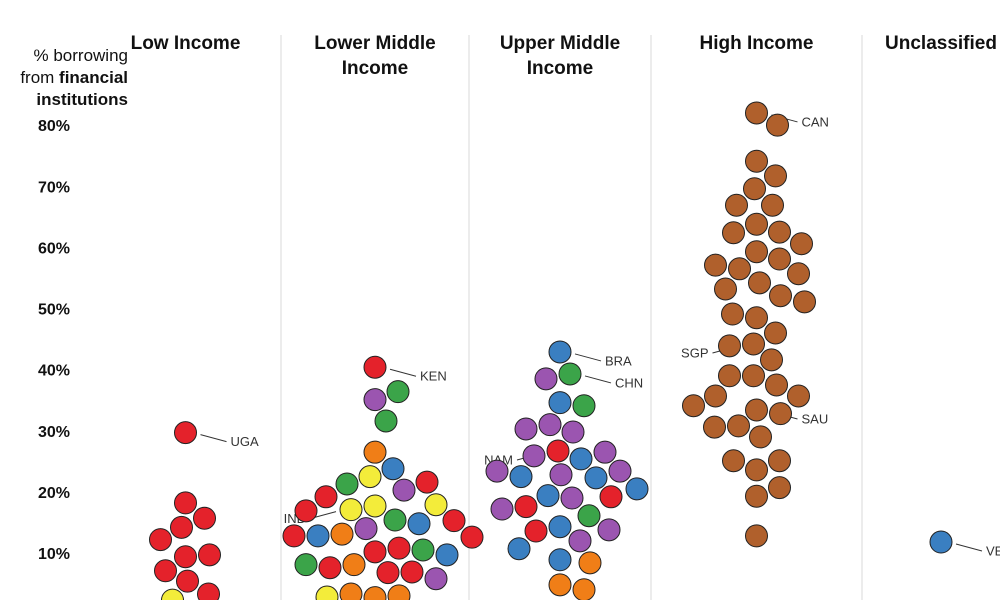 The image size is (1000, 600). What do you see at coordinates (245, 441) in the screenshot?
I see `point-label: UGA` at bounding box center [245, 441].